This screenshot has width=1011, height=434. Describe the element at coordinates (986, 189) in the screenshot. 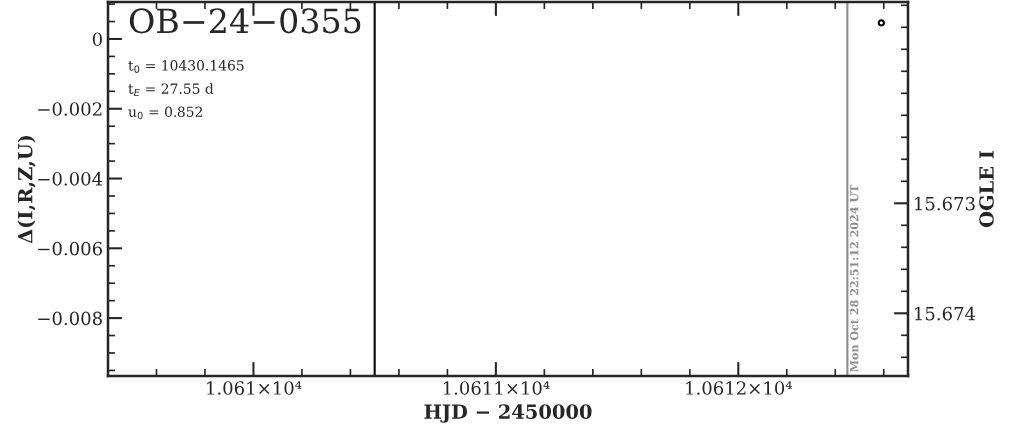

I see `y2-axis-title: OGLE I` at that location.